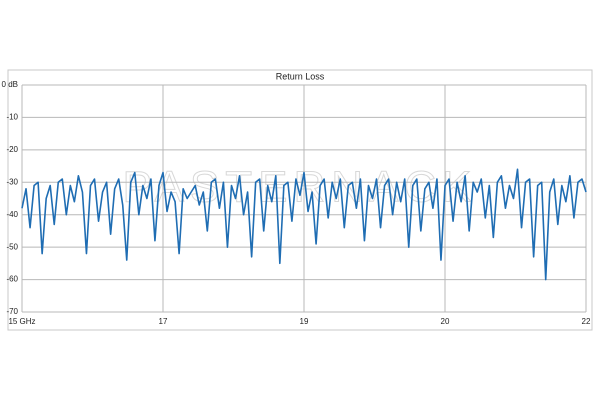 This screenshot has height=400, width=600. I want to click on y-tick-label: -70, so click(12, 311).